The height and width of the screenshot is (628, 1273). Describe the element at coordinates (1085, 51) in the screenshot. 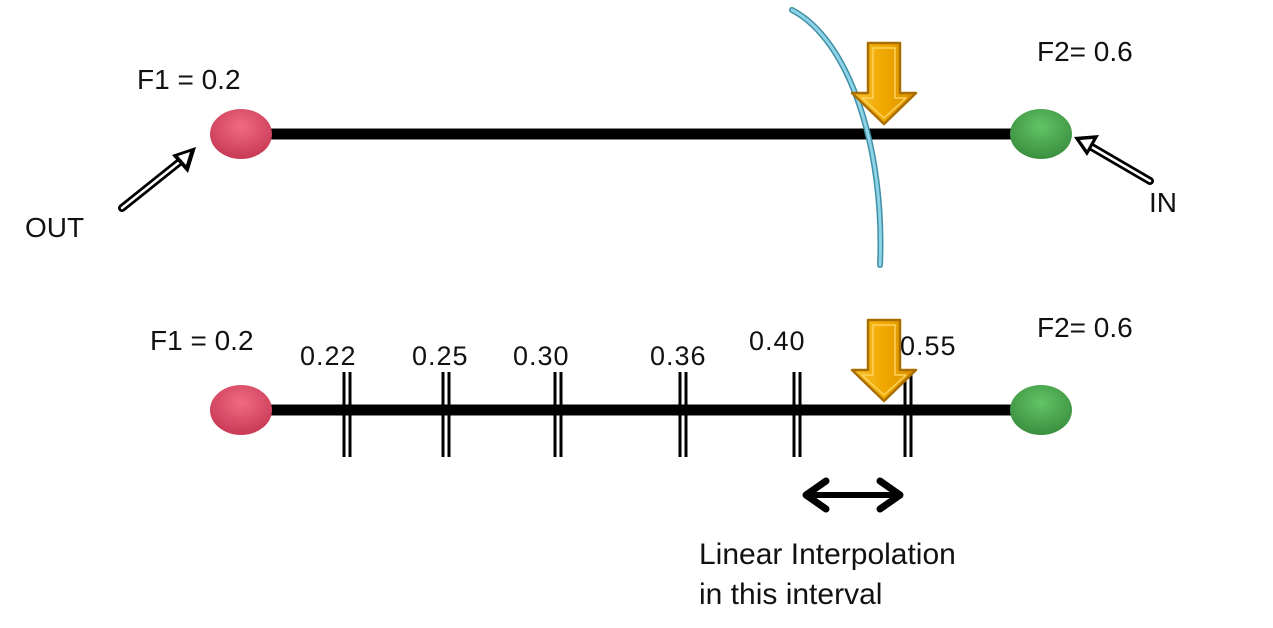

I see `top-f2-label: F2= 0.6` at that location.